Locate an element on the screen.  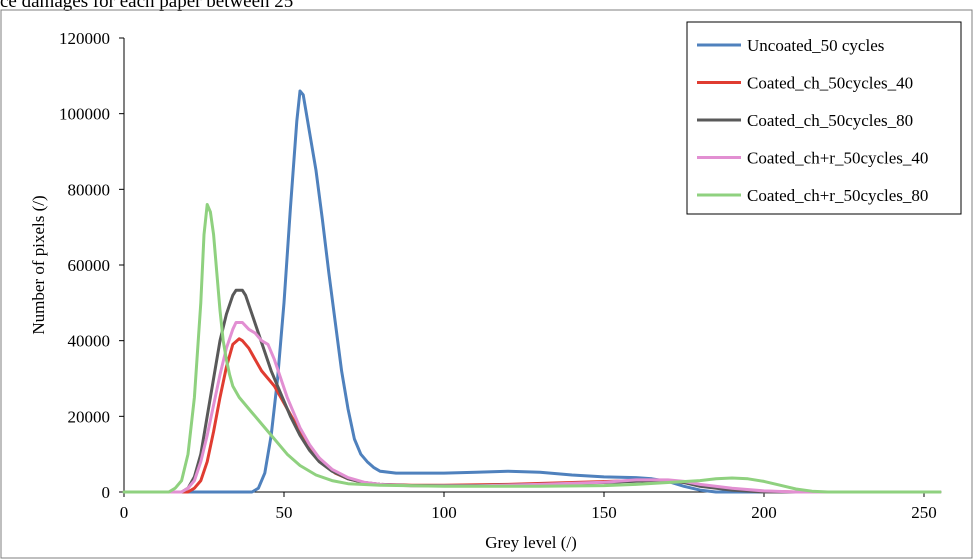
x-tick-label: 100 is located at coordinates (444, 512).